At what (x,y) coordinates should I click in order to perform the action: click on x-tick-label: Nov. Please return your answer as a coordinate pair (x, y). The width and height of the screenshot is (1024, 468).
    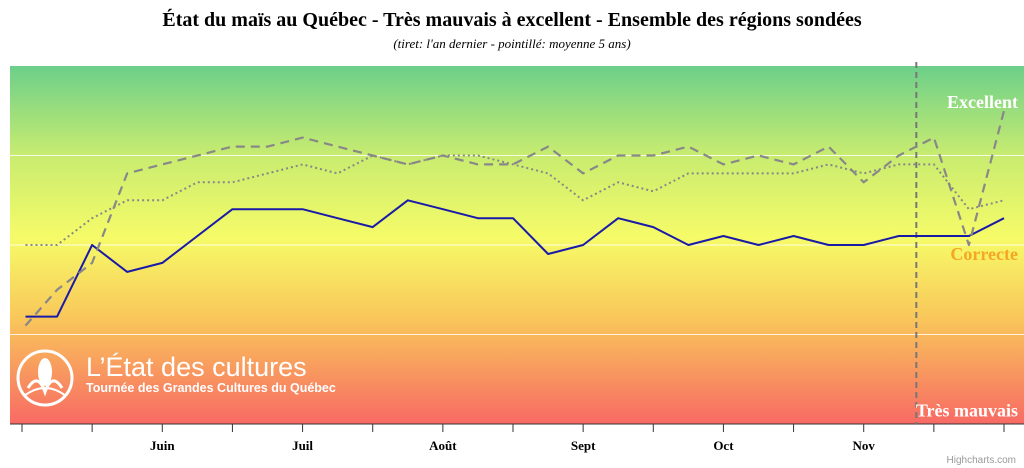
    Looking at the image, I should click on (864, 445).